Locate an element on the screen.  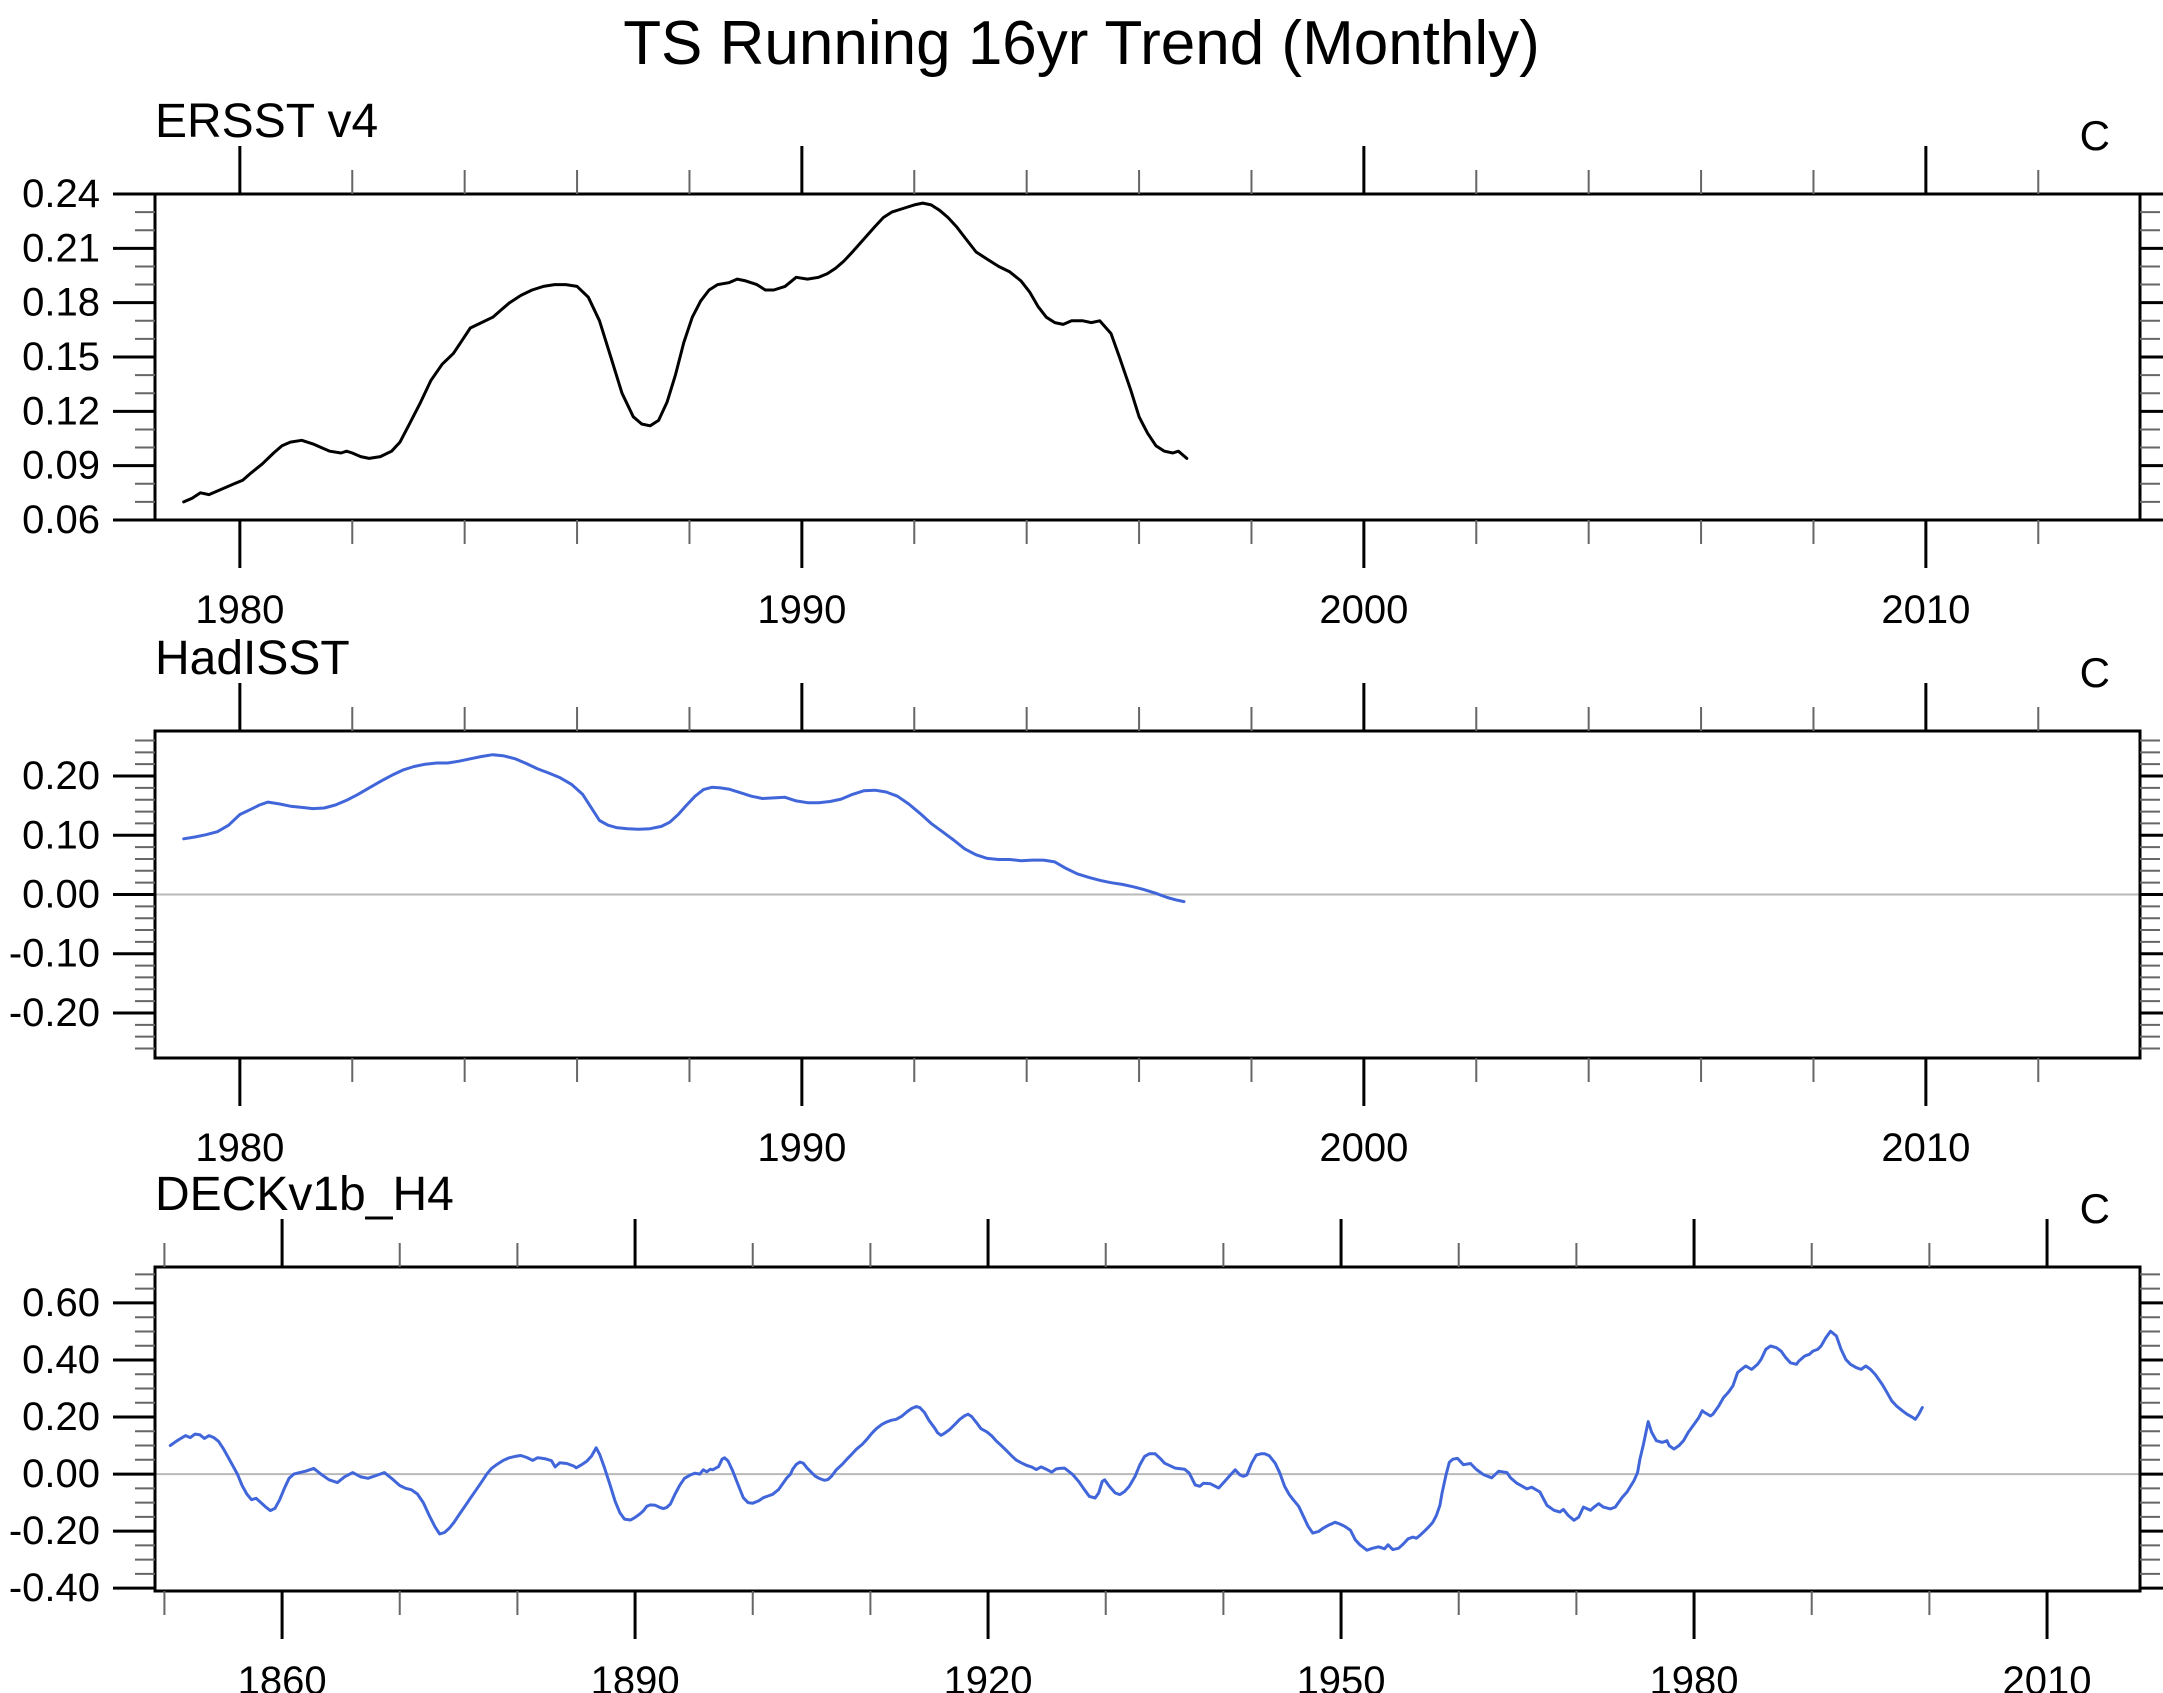
x-tick-label: 1860 is located at coordinates (282, 1676).